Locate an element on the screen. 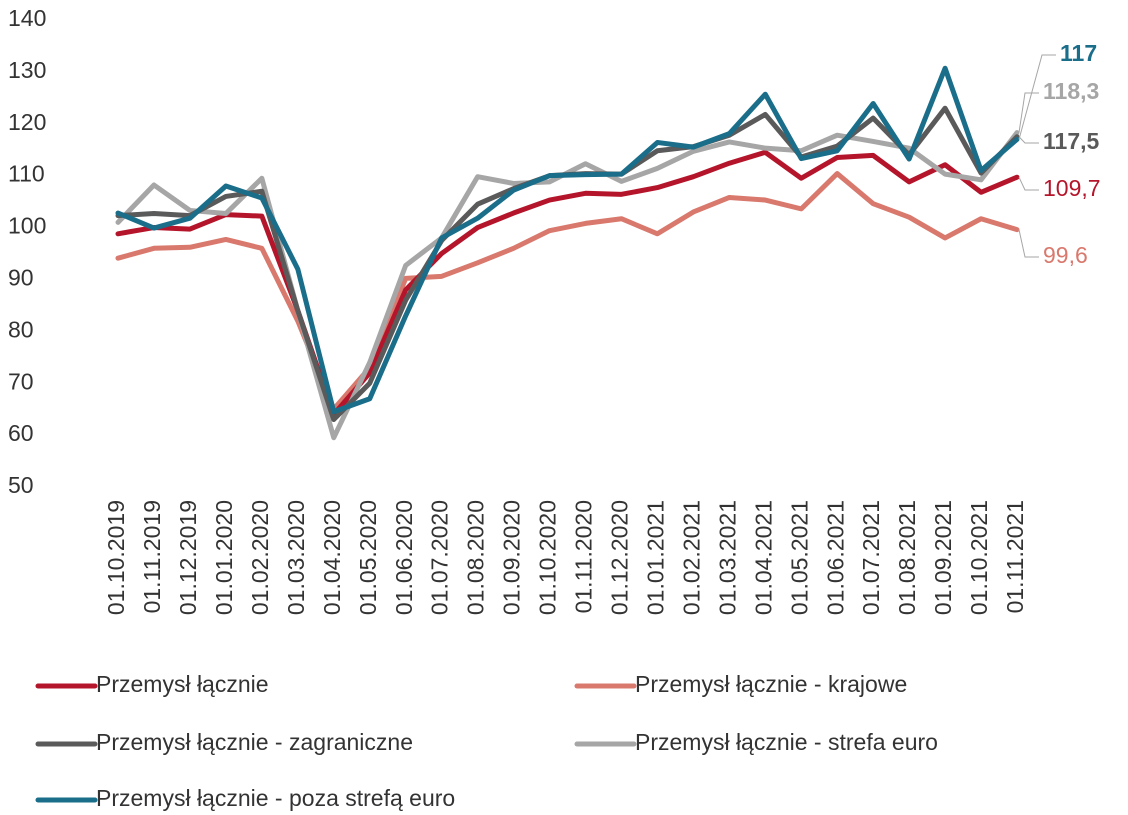  y-tick-label: 140 is located at coordinates (27, 18).